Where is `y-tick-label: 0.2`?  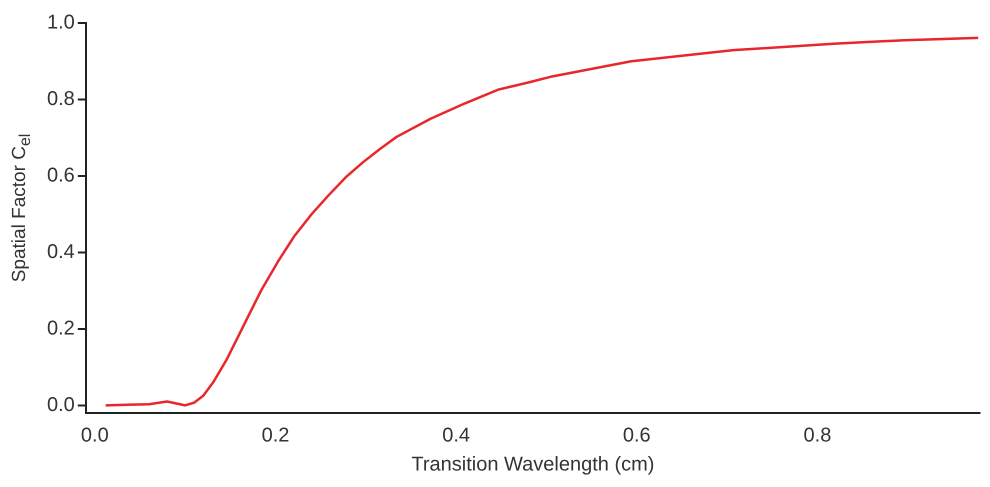
y-tick-label: 0.2 is located at coordinates (60, 328).